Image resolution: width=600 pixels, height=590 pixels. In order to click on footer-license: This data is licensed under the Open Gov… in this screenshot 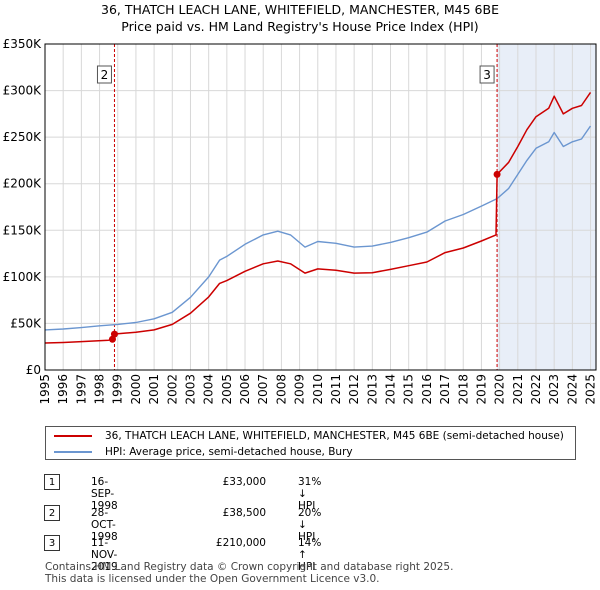, I will do `click(212, 579)`.